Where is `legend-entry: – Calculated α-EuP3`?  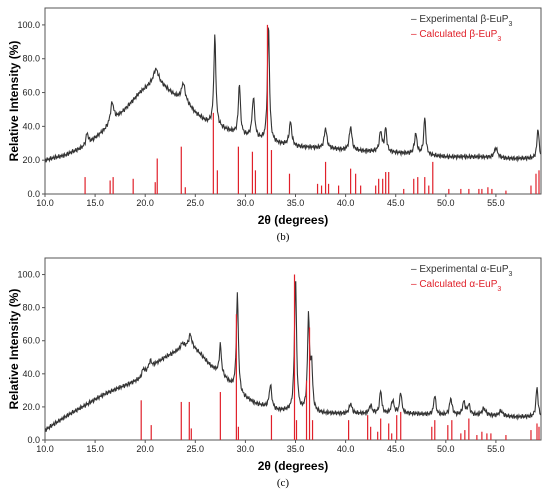 legend-entry: – Calculated α-EuP3 is located at coordinates (456, 286).